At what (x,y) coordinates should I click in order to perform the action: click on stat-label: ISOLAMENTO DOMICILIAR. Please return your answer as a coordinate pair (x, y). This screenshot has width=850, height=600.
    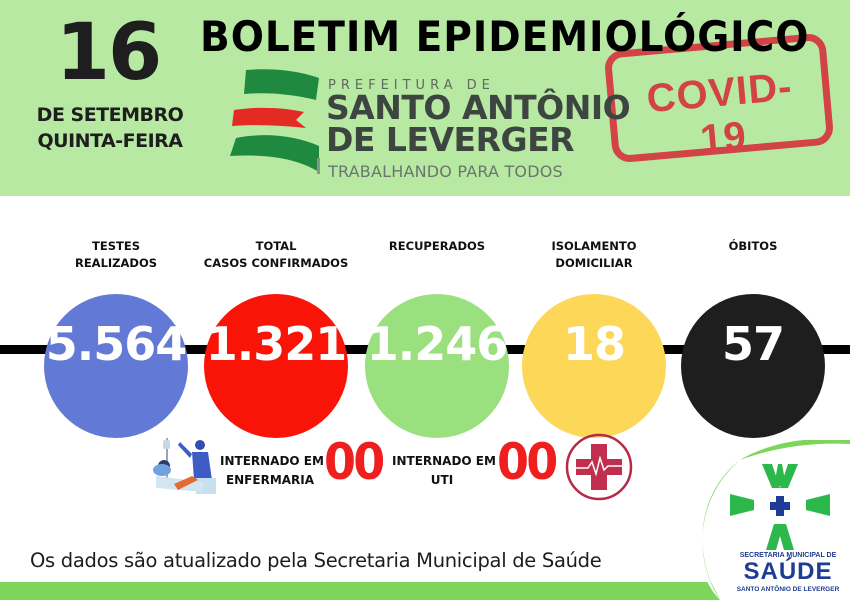
    Looking at the image, I should click on (594, 256).